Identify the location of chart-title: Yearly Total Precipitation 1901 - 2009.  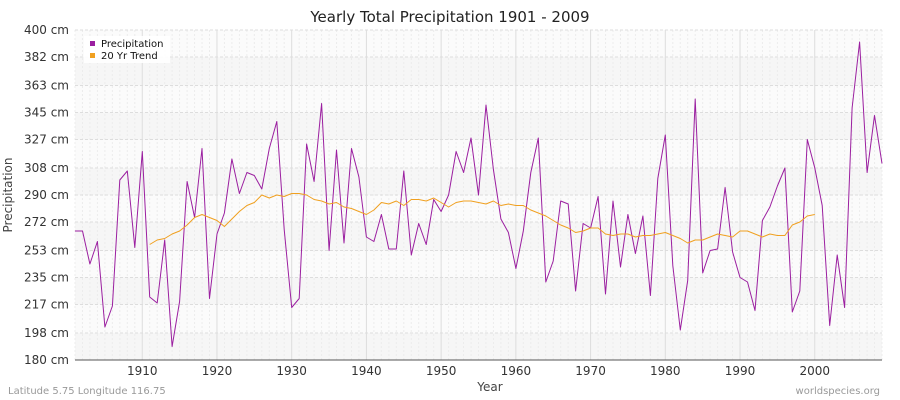
(449, 17).